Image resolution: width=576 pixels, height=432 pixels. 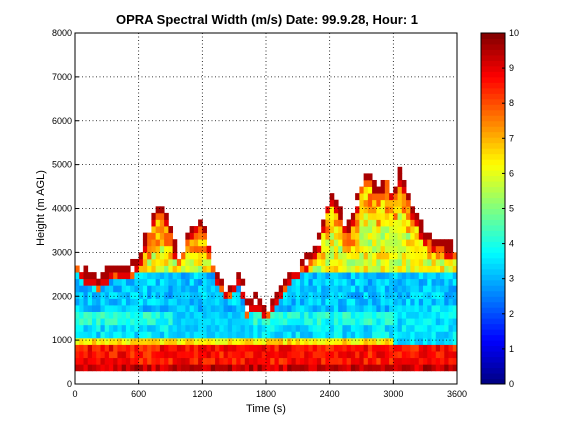 I want to click on x-tick-label: 600, so click(x=138, y=394).